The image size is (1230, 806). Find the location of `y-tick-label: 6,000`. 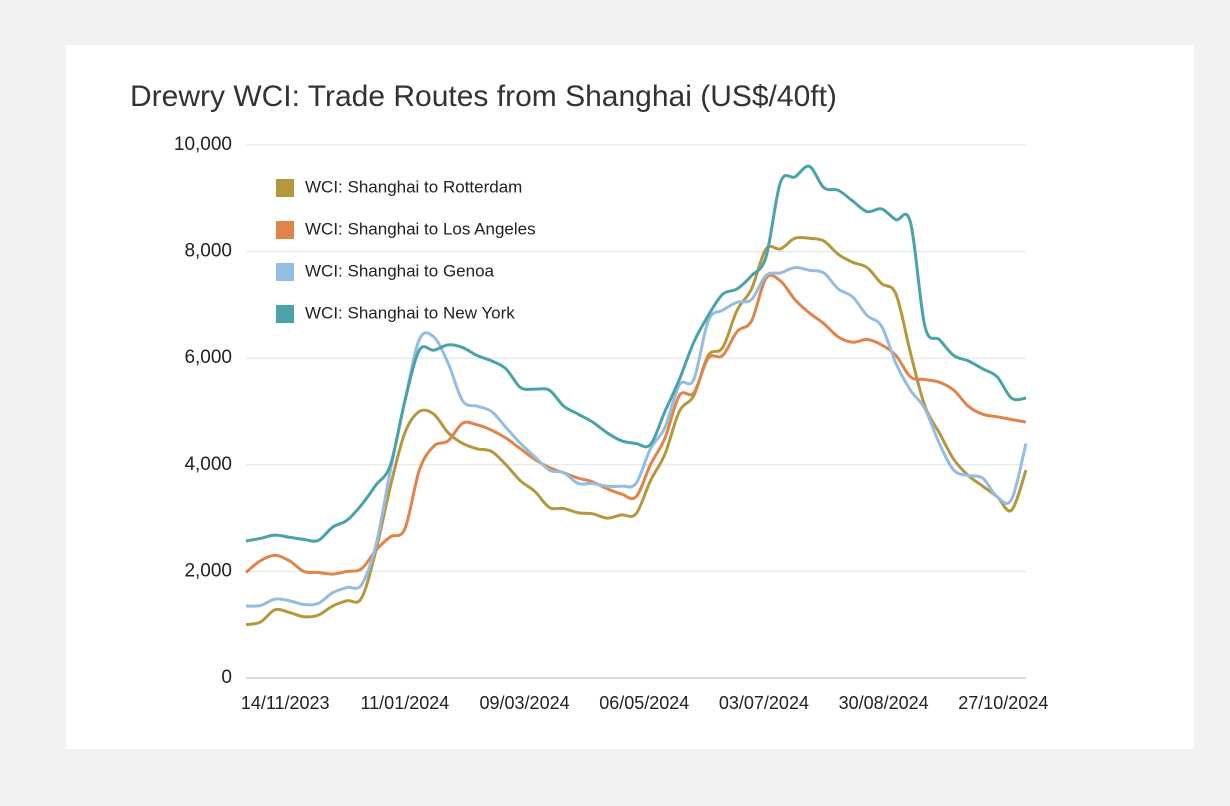

y-tick-label: 6,000 is located at coordinates (208, 357).